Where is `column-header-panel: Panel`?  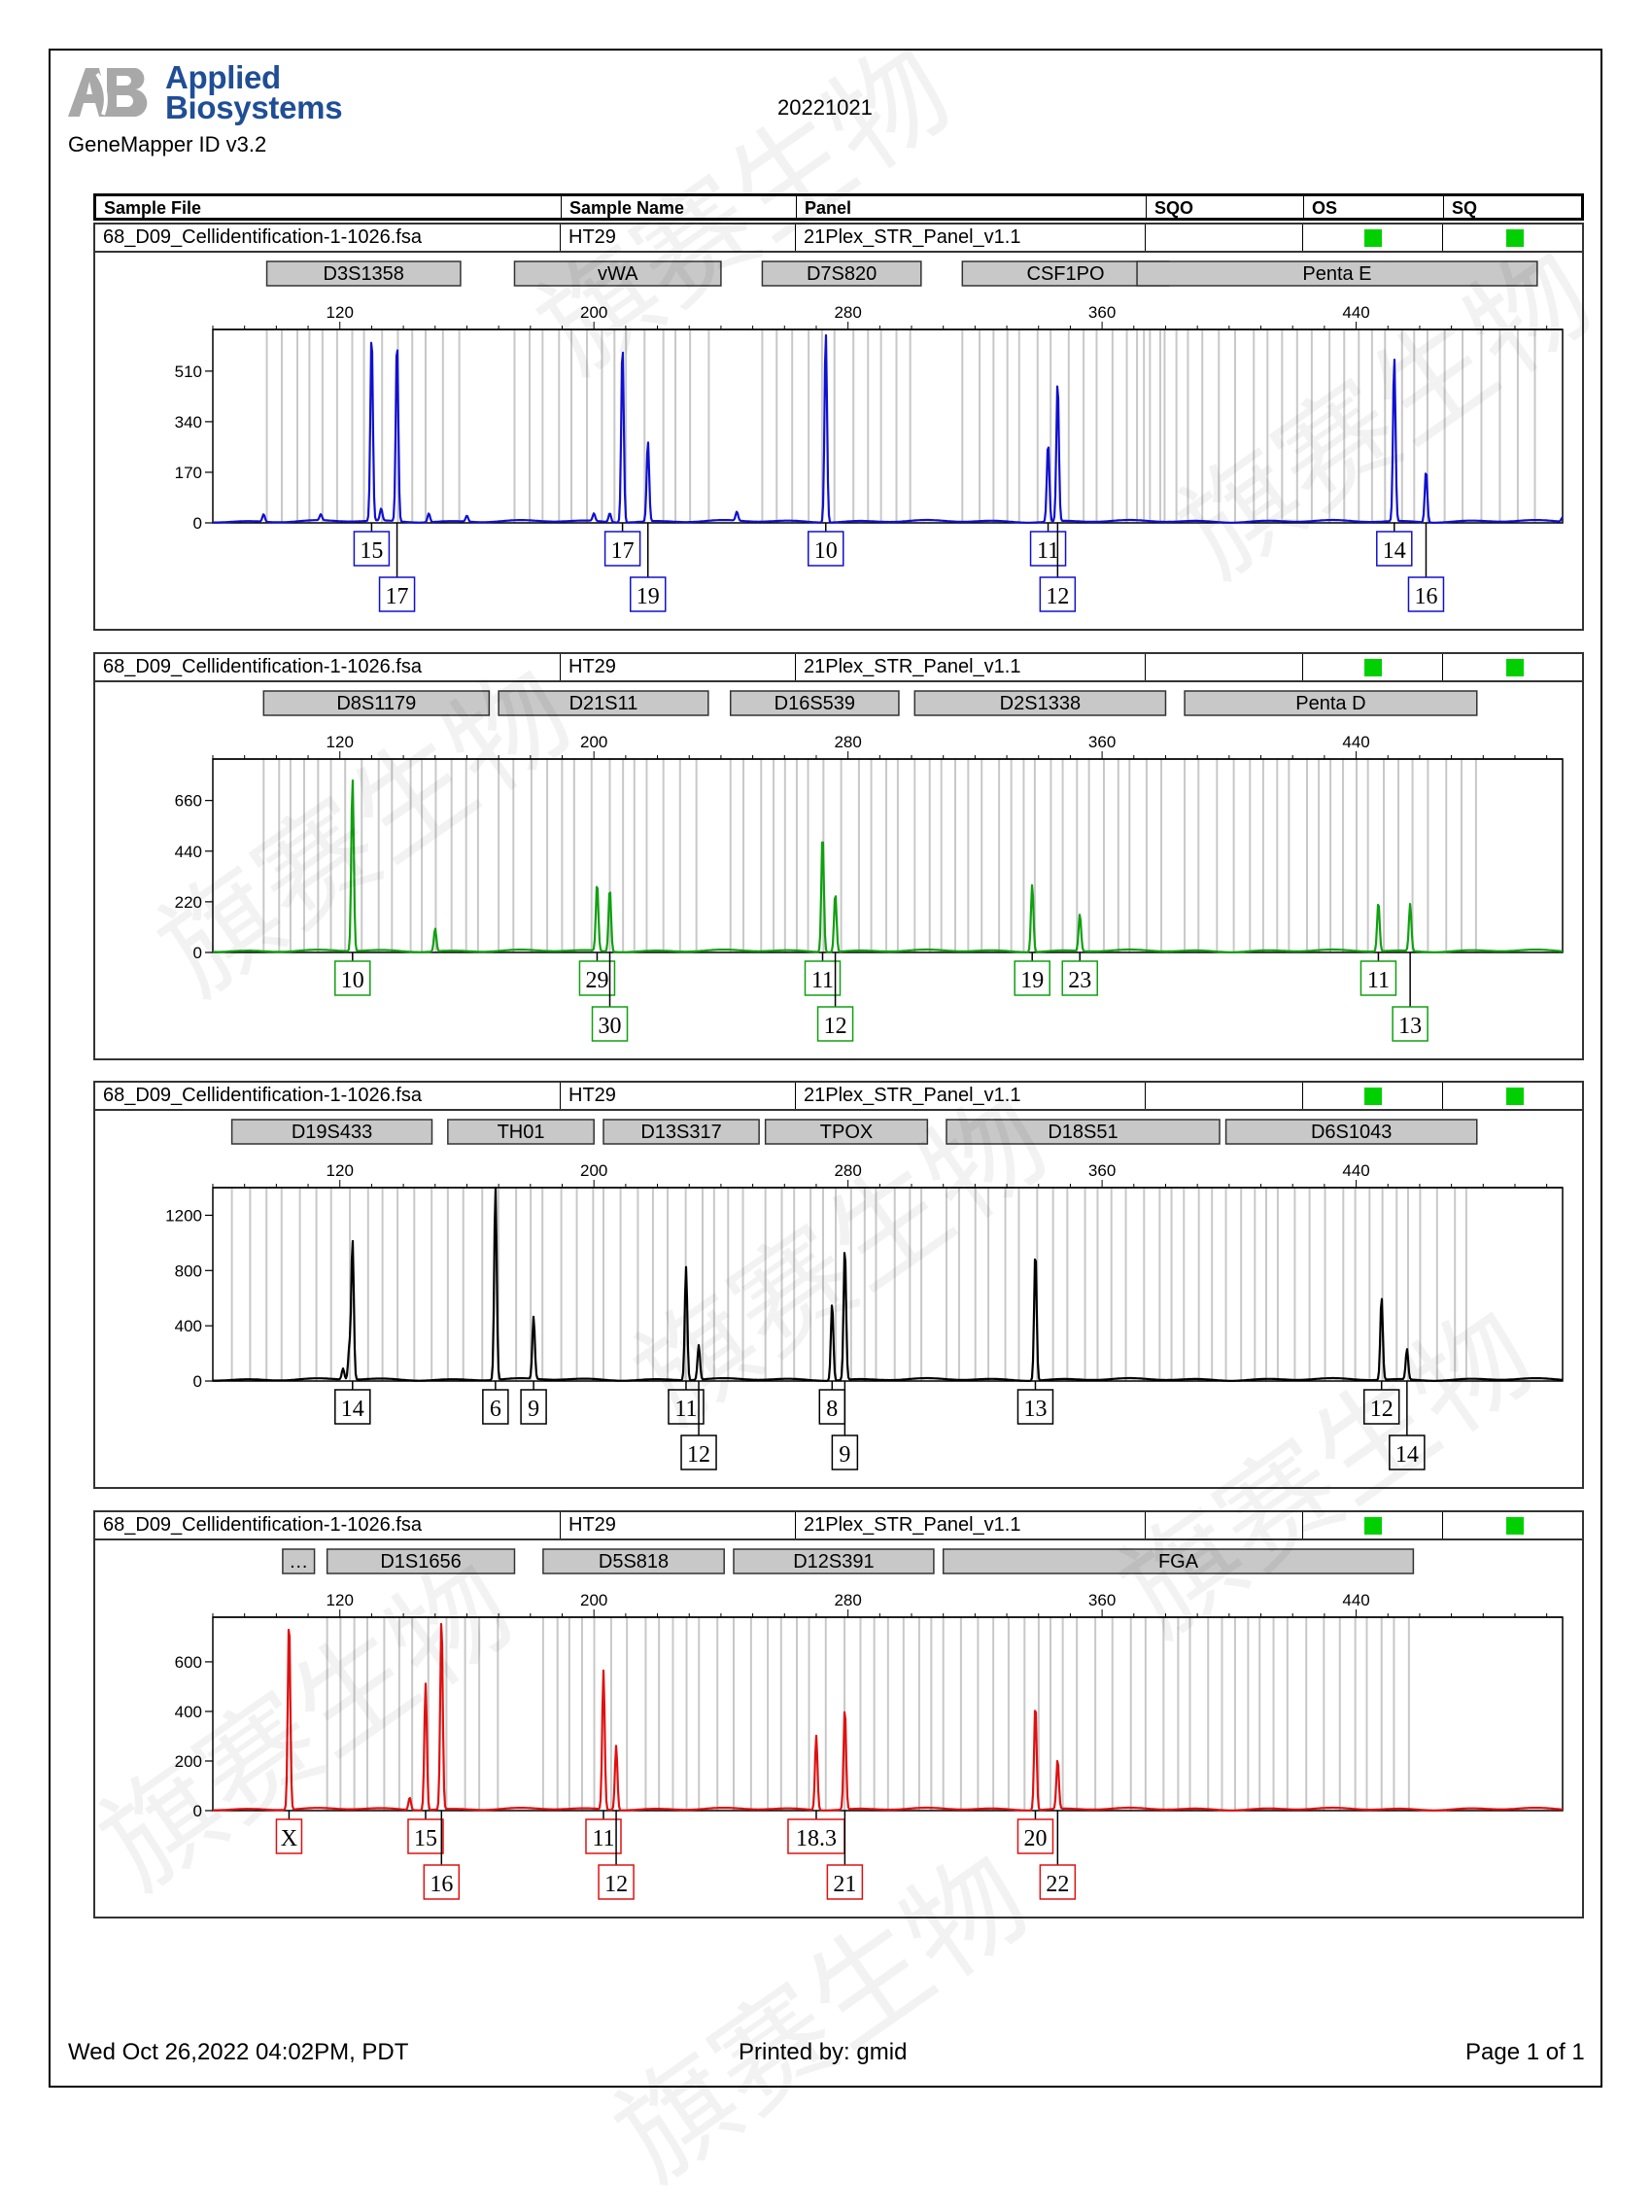
column-header-panel: Panel is located at coordinates (829, 208).